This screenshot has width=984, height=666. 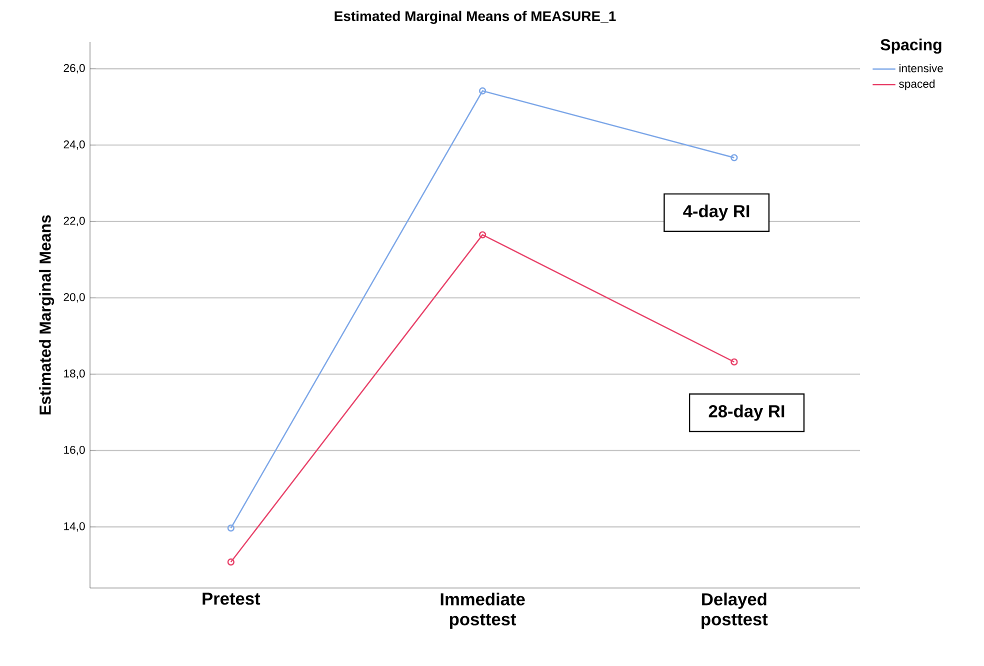 I want to click on x-tick-label: Immediate posttest, so click(x=482, y=610).